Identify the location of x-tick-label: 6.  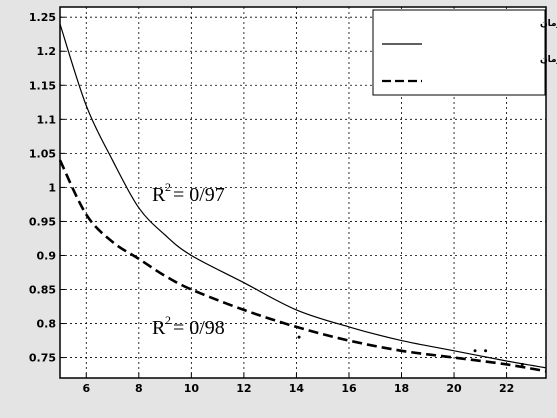
(86, 388).